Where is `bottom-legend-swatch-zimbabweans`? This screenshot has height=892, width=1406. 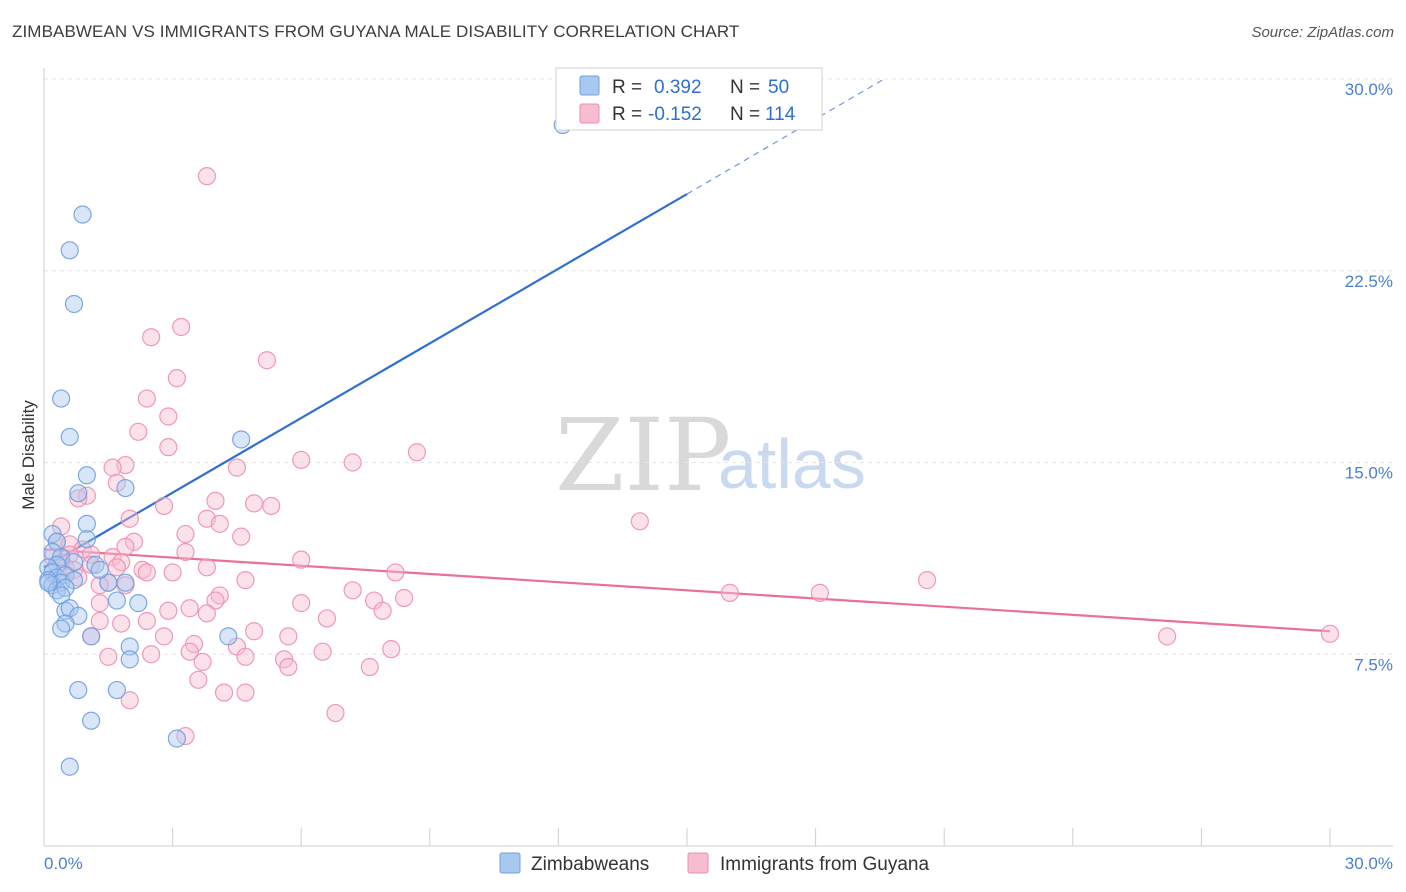 bottom-legend-swatch-zimbabweans is located at coordinates (510, 863).